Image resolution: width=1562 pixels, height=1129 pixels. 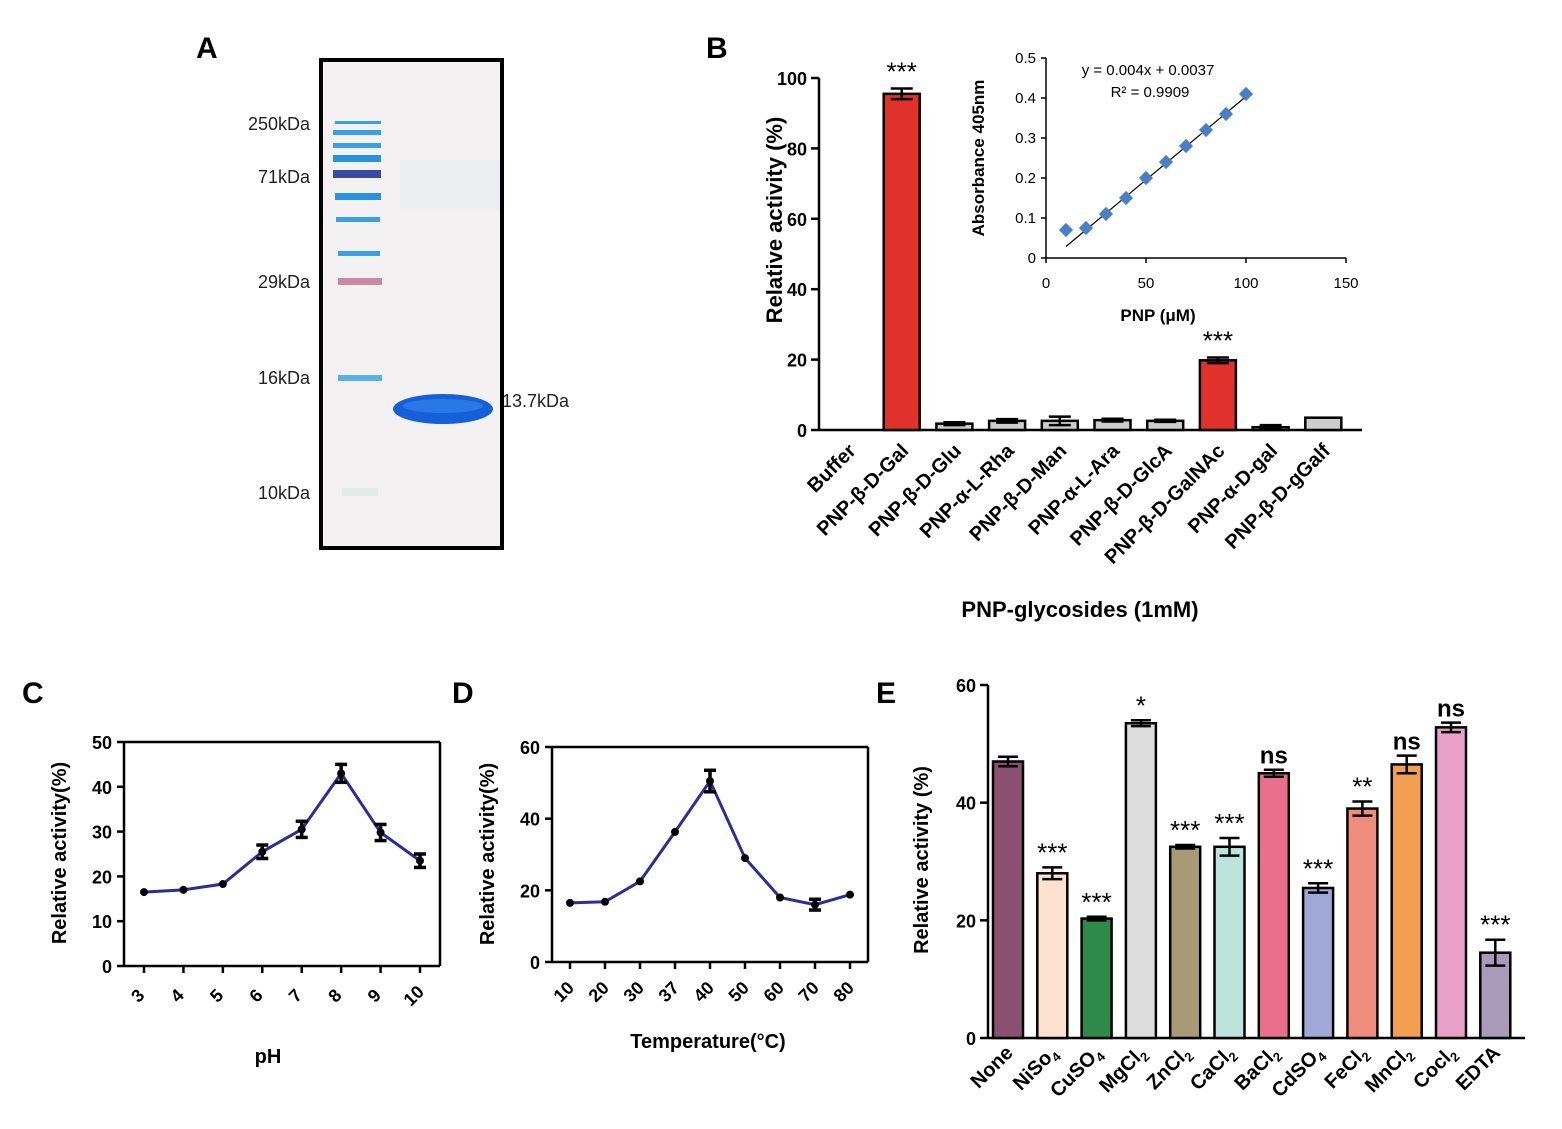 I want to click on chart-b-inset-standard-curve: 0 0.1 0.2 0.3 0.4 0.5 0 50 100 150, so click(x=1186, y=171).